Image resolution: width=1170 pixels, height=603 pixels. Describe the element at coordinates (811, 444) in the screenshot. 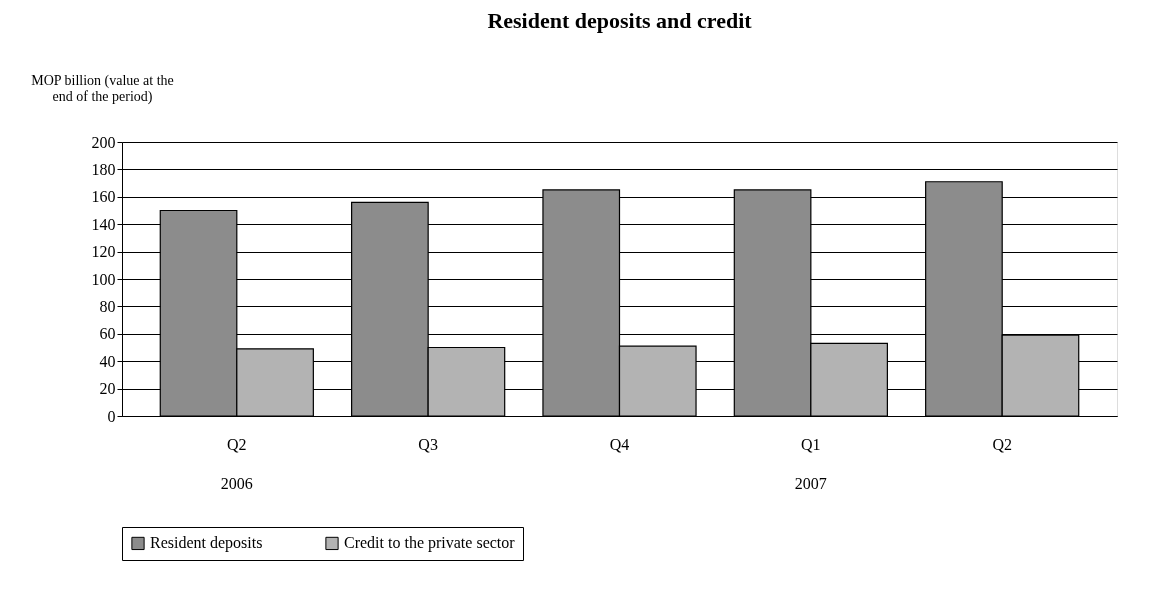

I see `x-tick-label: Q1` at that location.